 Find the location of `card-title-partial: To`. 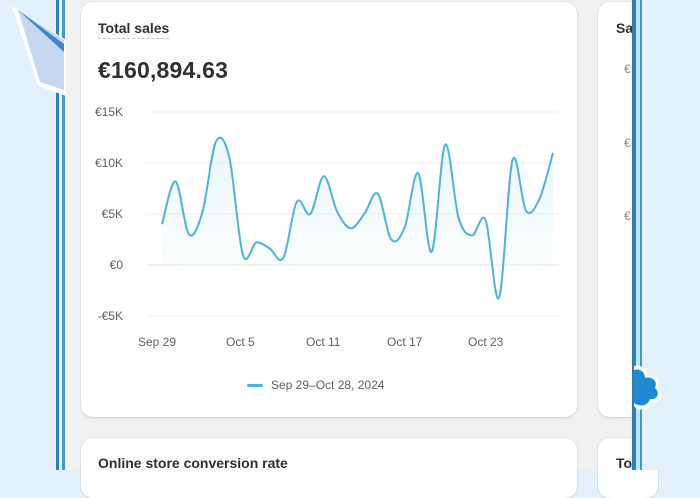

card-title-partial: To is located at coordinates (624, 463).